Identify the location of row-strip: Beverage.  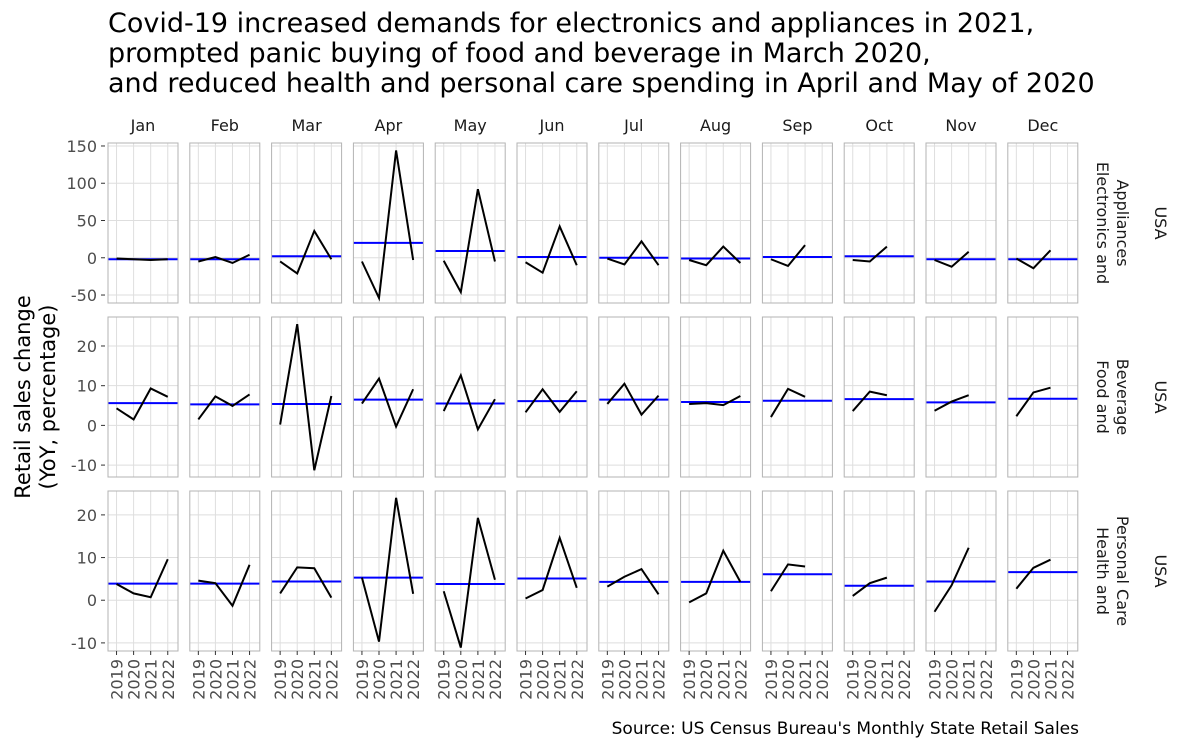
(1122, 397).